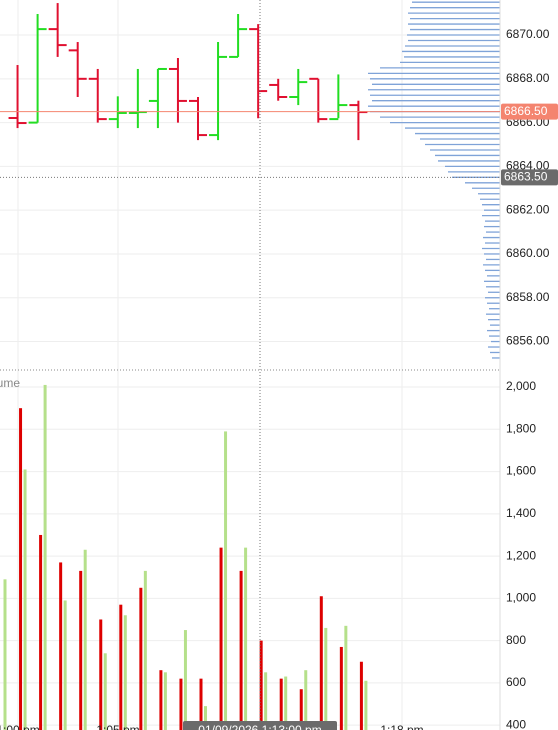 The image size is (558, 730). Describe the element at coordinates (526, 111) in the screenshot. I see `last-price-label: 6866.50` at that location.